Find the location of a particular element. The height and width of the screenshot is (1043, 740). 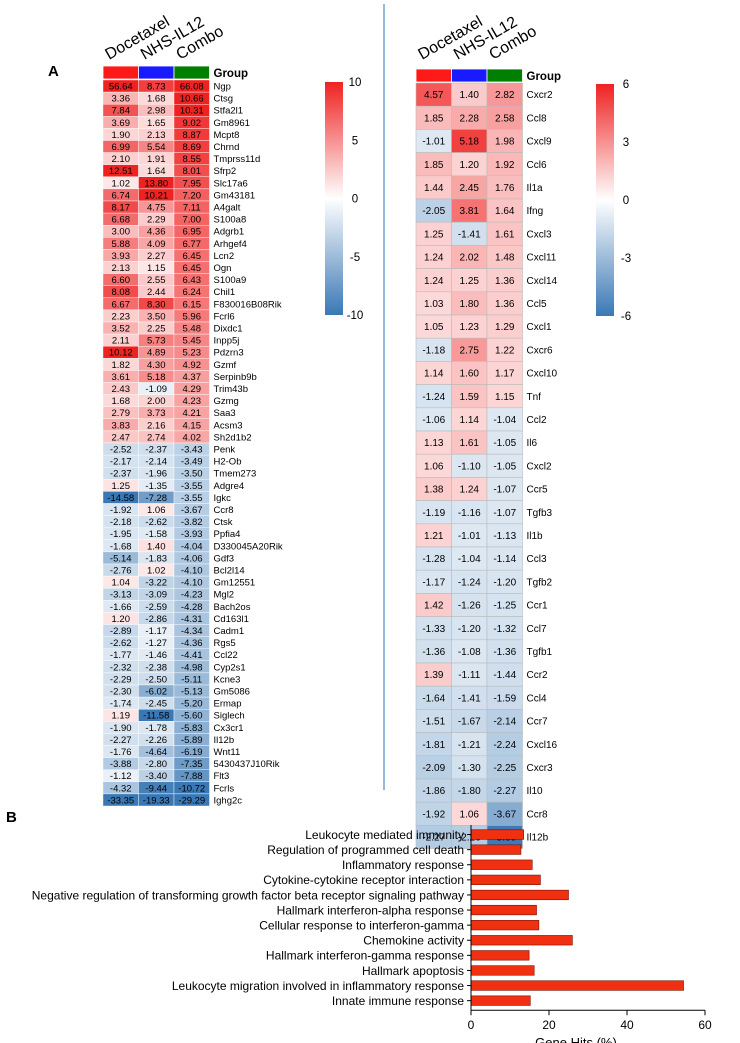

cell-value: 4.09 is located at coordinates (156, 244).